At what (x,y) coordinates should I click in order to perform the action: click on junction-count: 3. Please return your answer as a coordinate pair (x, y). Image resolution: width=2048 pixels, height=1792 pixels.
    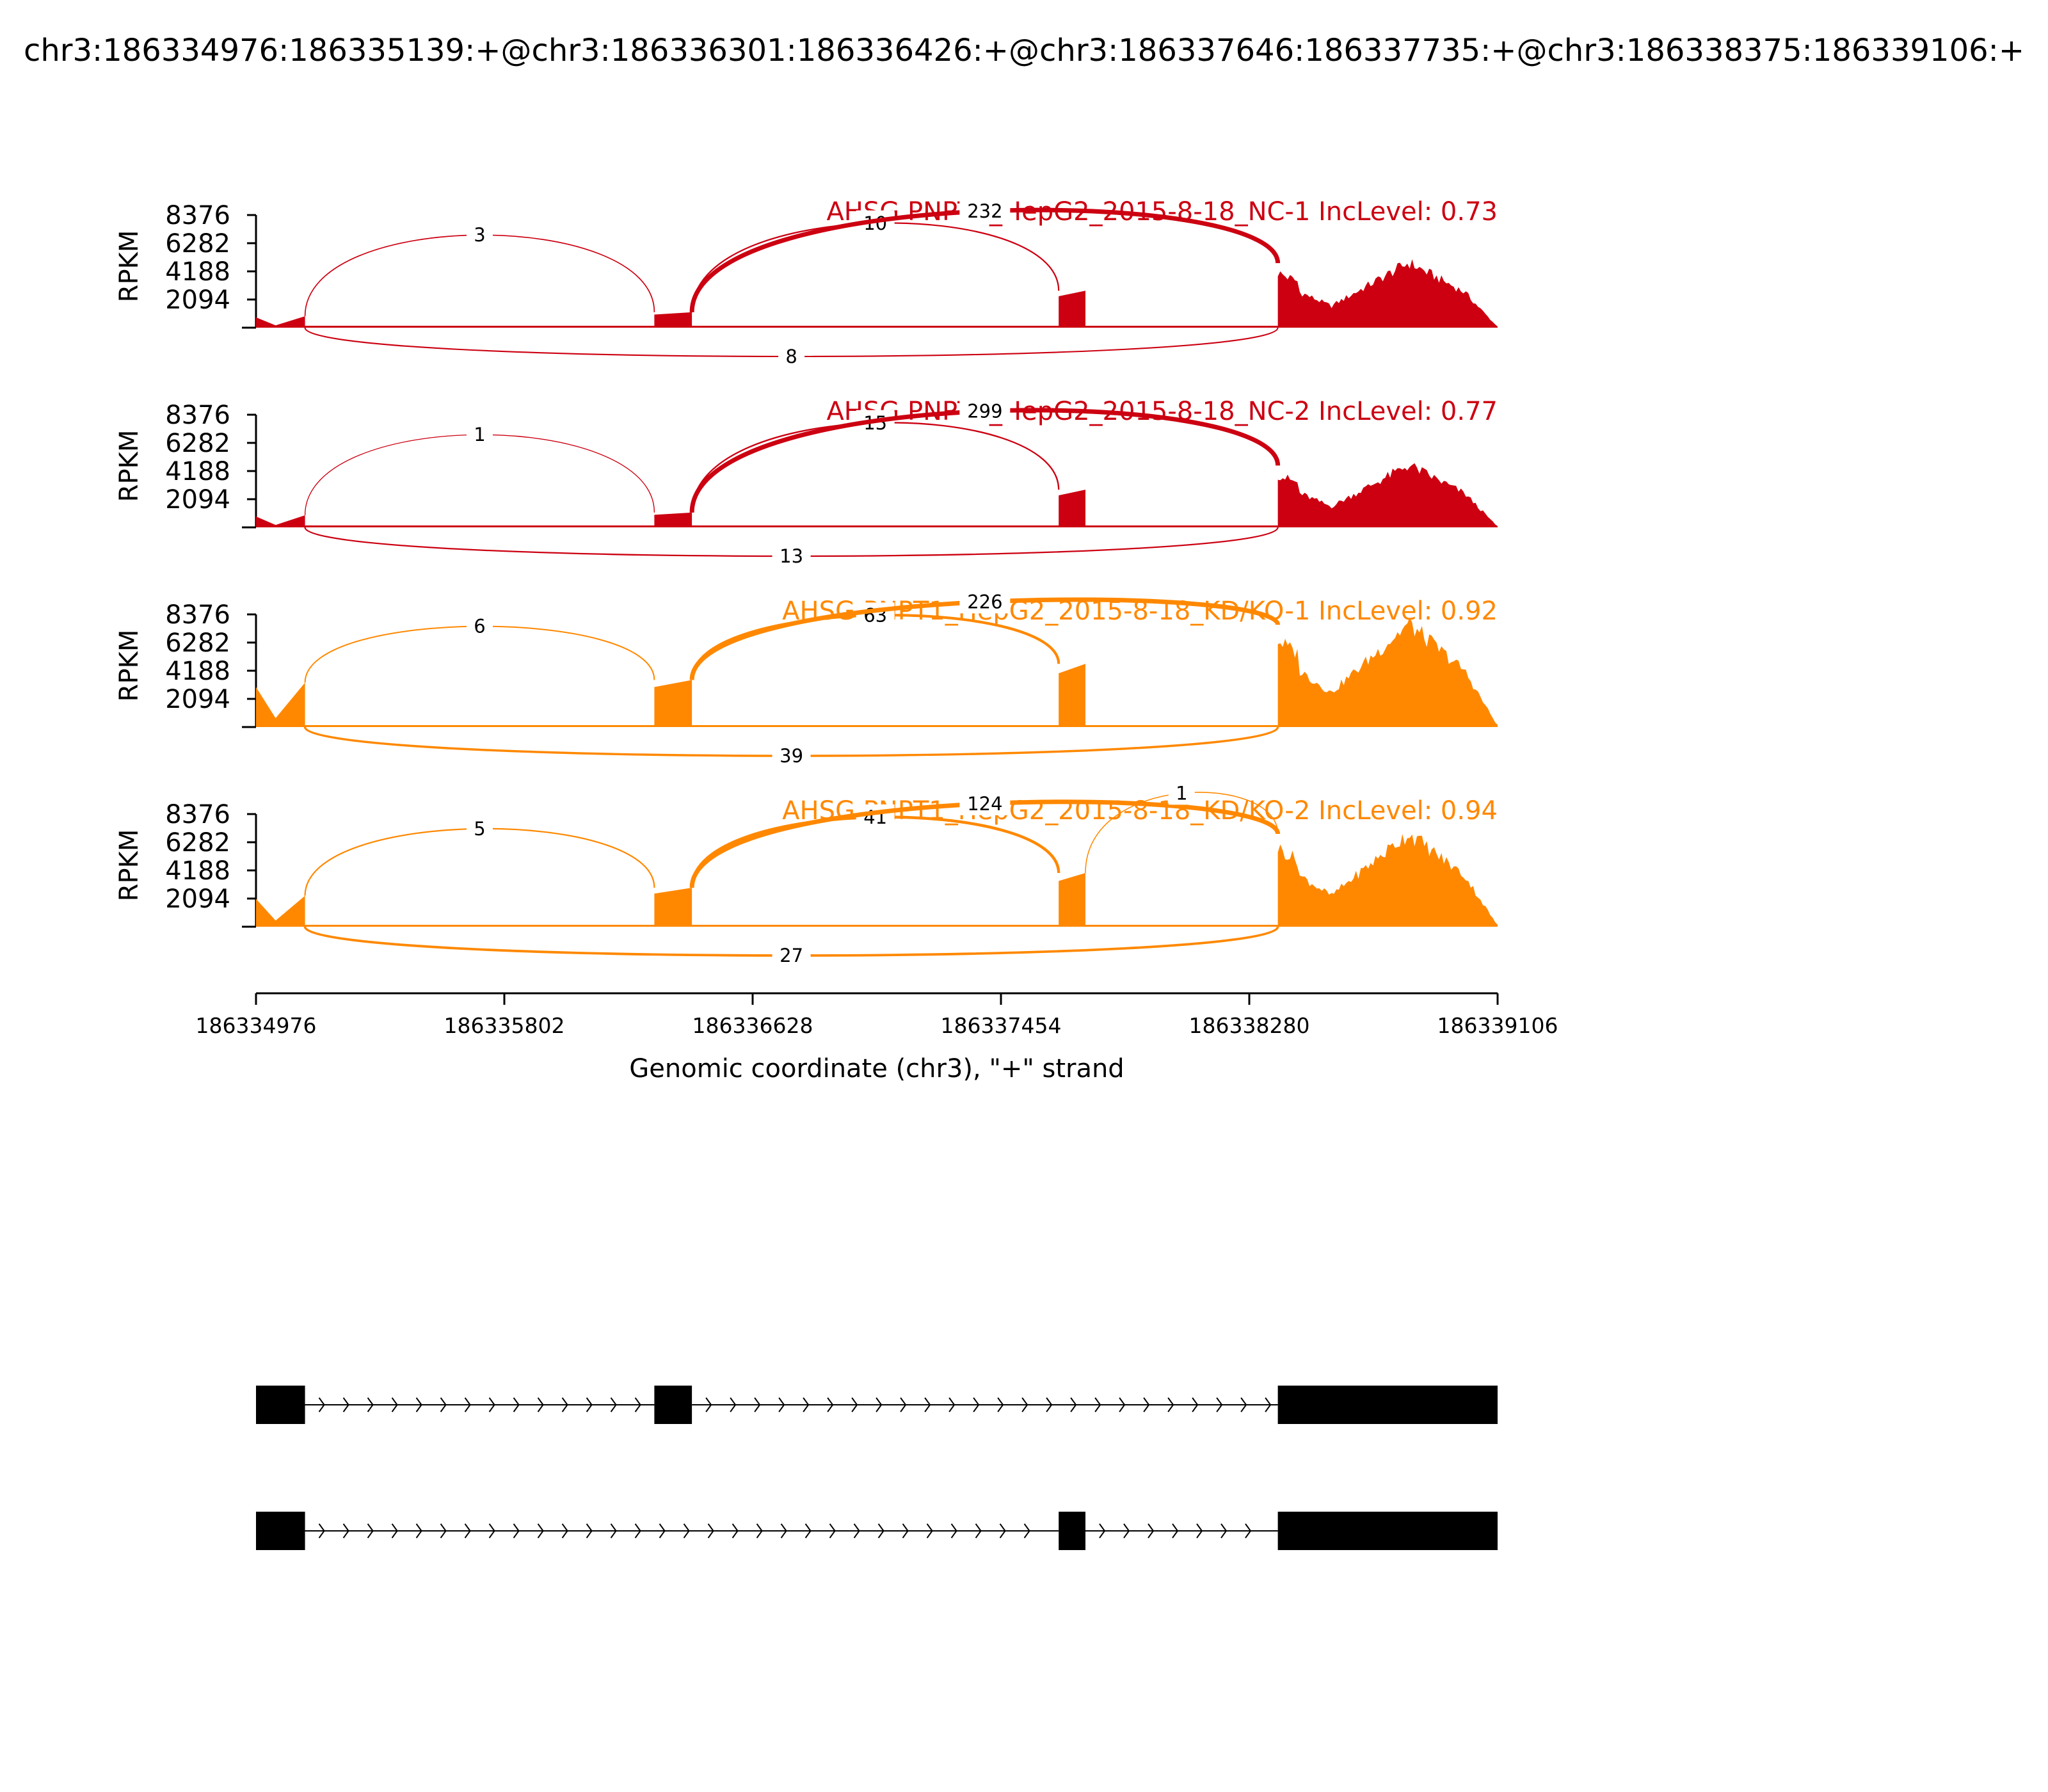
    Looking at the image, I should click on (479, 235).